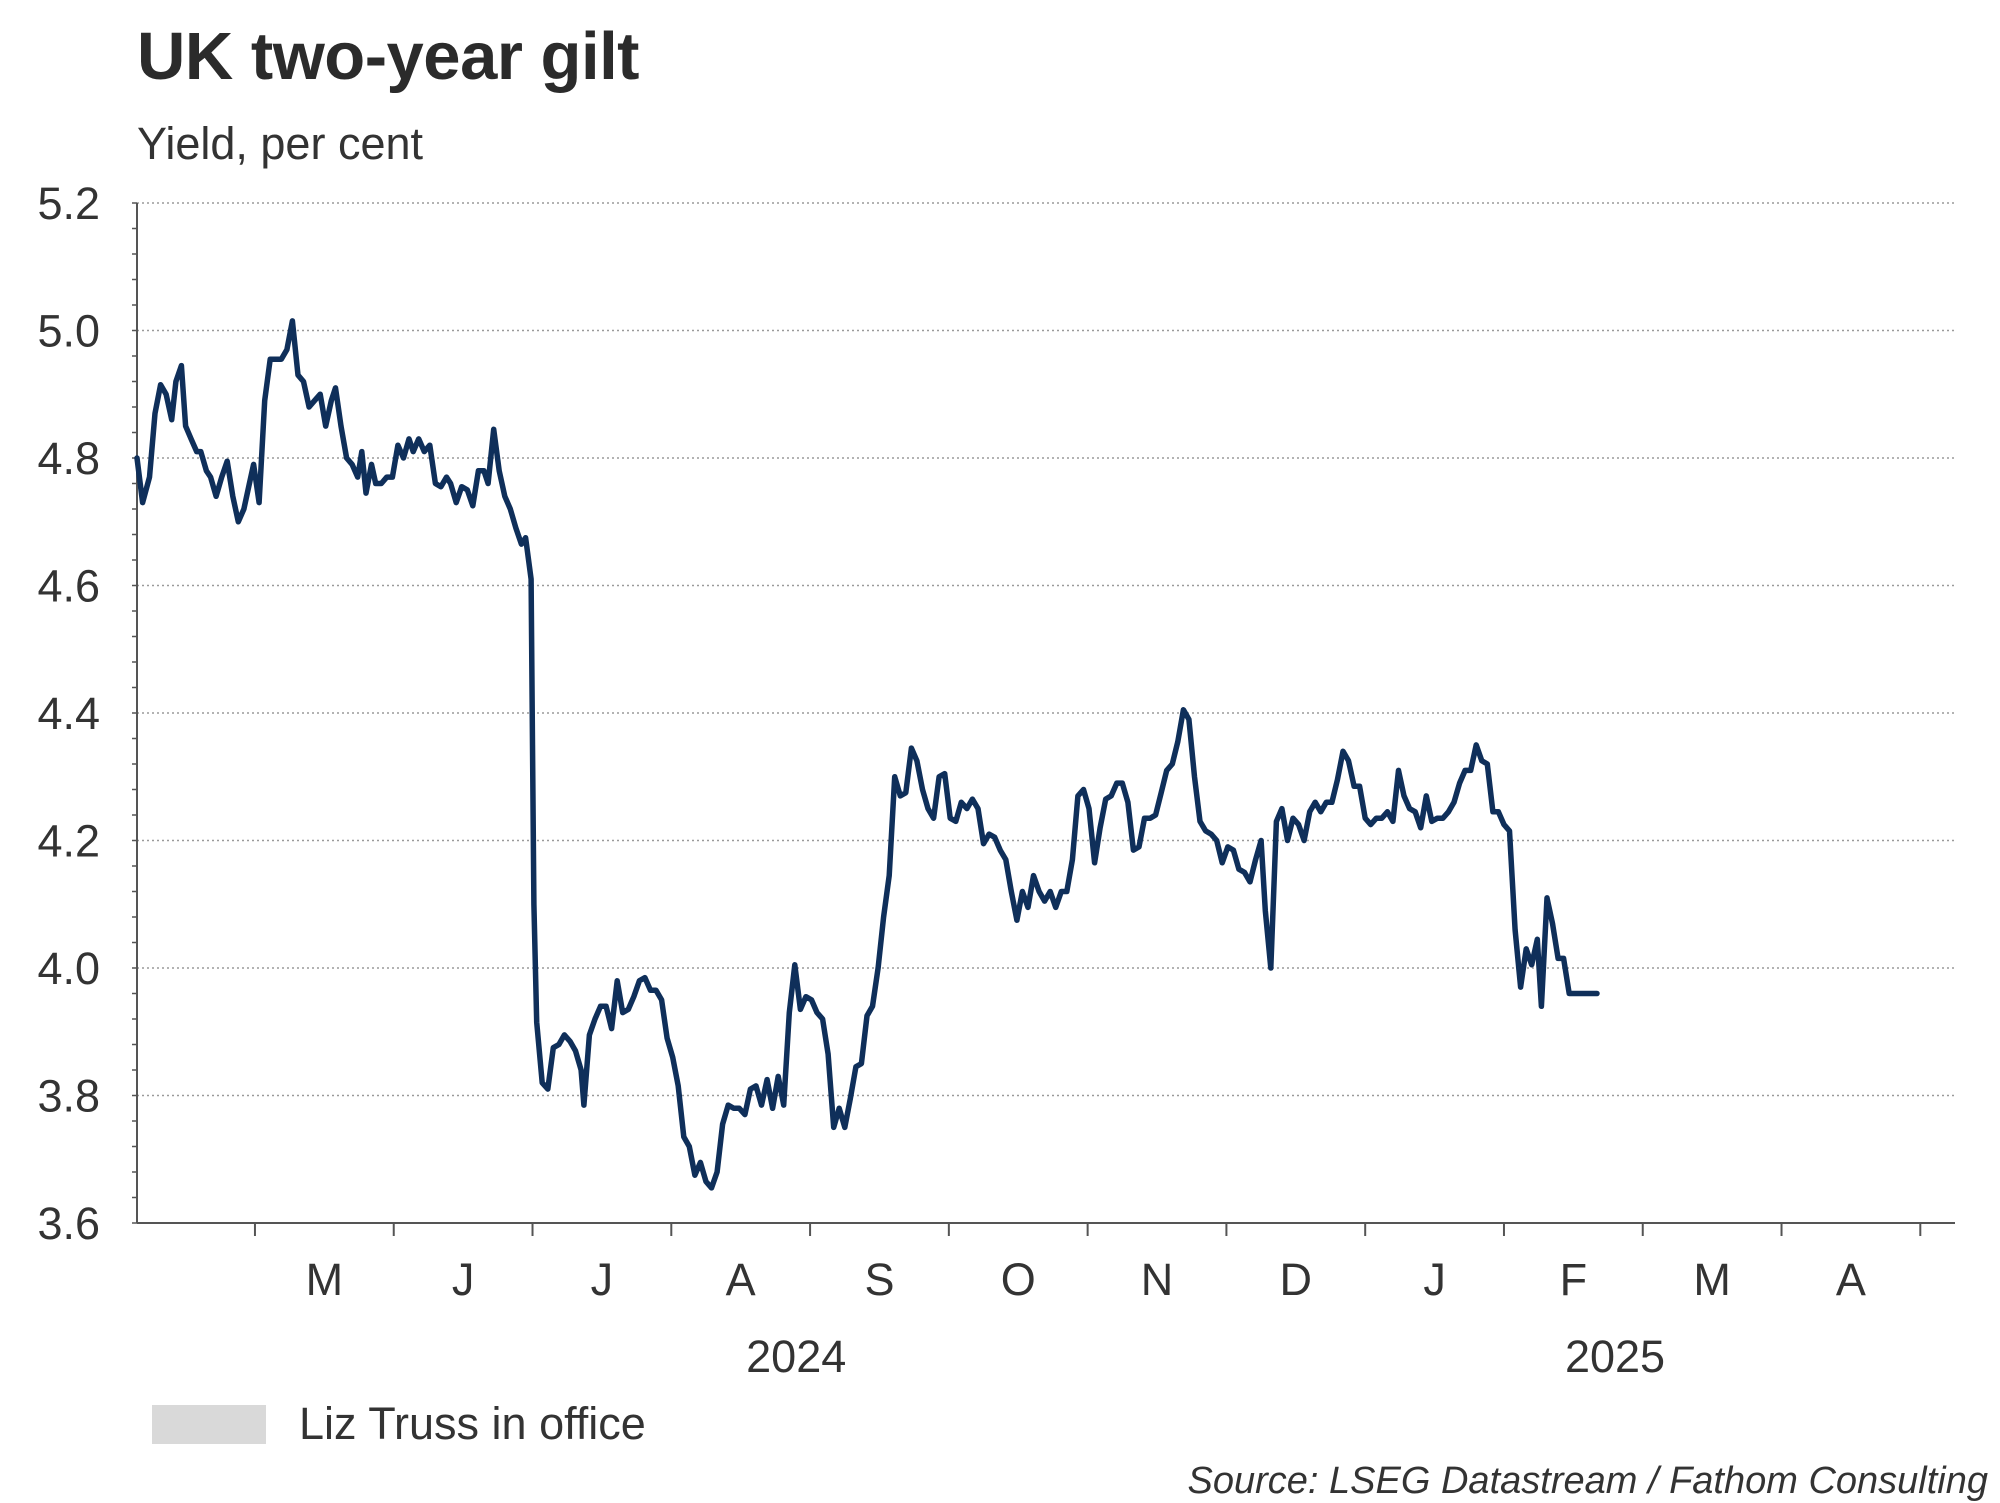 This screenshot has height=1503, width=2000. I want to click on legend-label: Liz Truss in office, so click(472, 1423).